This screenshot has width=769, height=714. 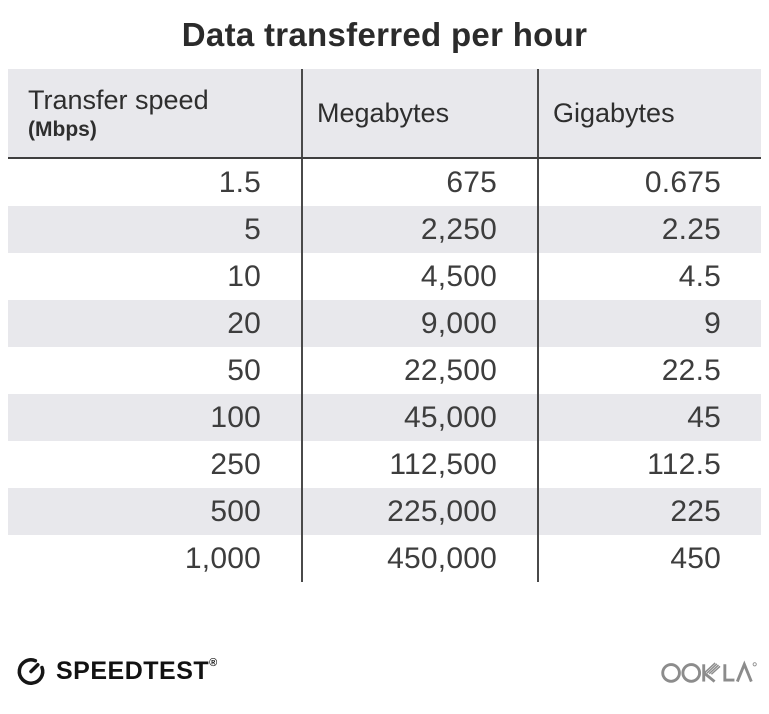 I want to click on table-cell-speed: 250, so click(x=235, y=464).